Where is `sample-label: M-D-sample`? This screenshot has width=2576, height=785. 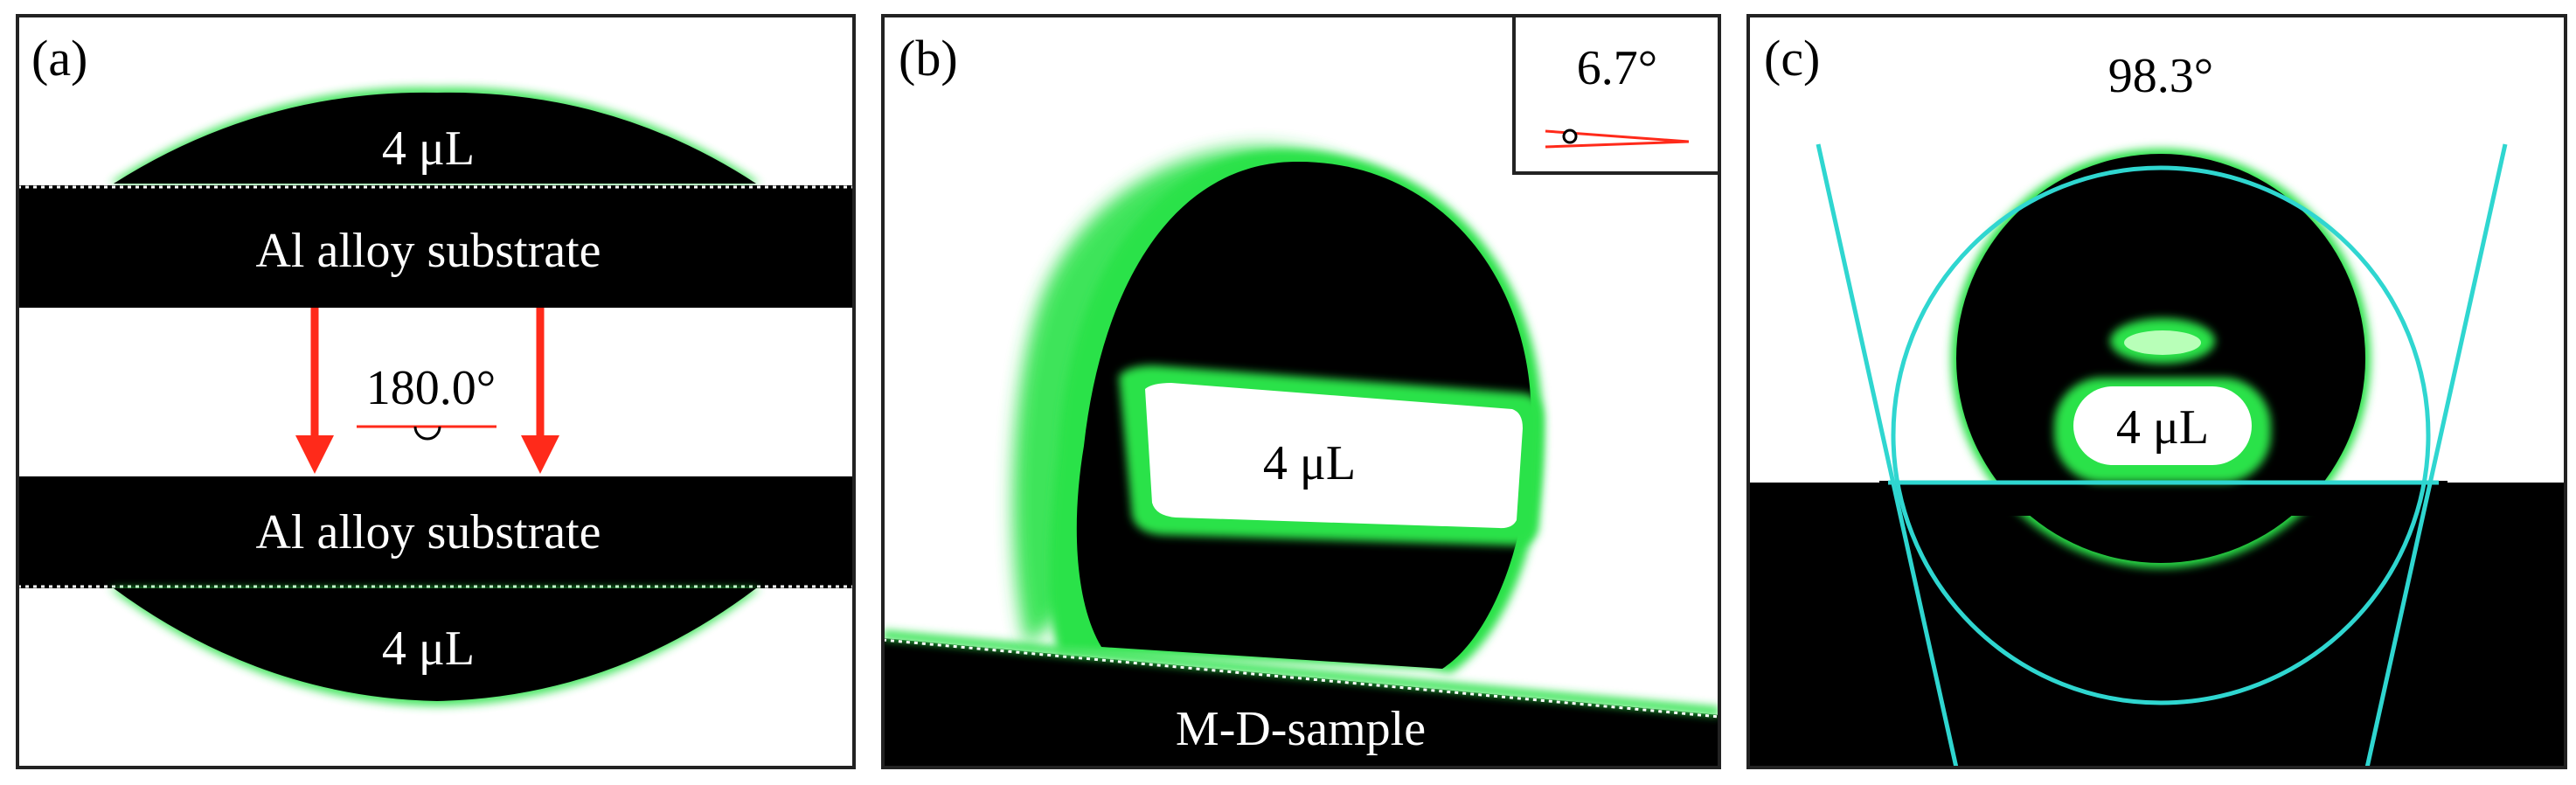
sample-label: M-D-sample is located at coordinates (1301, 729).